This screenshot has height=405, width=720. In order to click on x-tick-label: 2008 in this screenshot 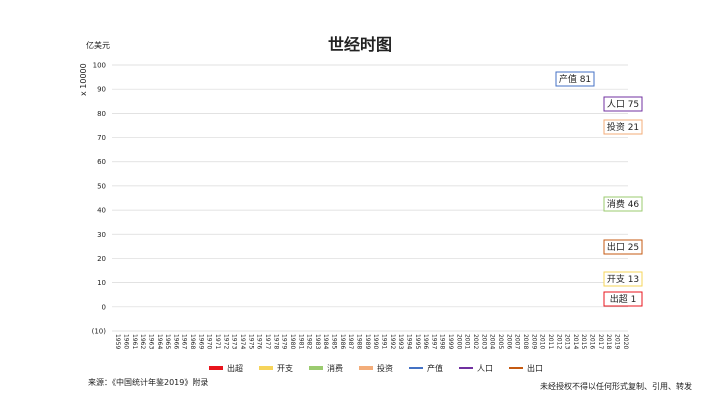, I will do `click(525, 341)`.